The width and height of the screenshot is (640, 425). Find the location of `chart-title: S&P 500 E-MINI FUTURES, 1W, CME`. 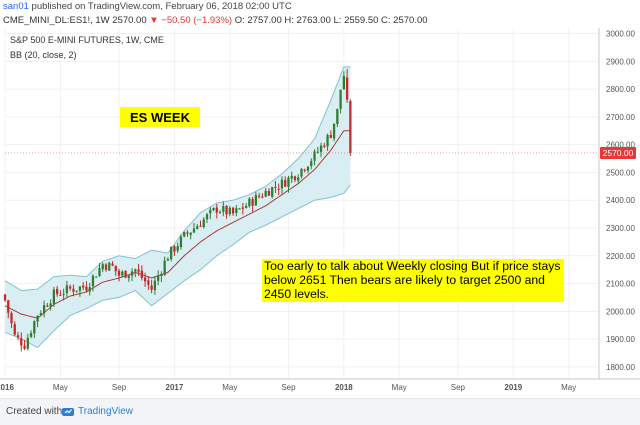

chart-title: S&P 500 E-MINI FUTURES, 1W, CME is located at coordinates (87, 40).